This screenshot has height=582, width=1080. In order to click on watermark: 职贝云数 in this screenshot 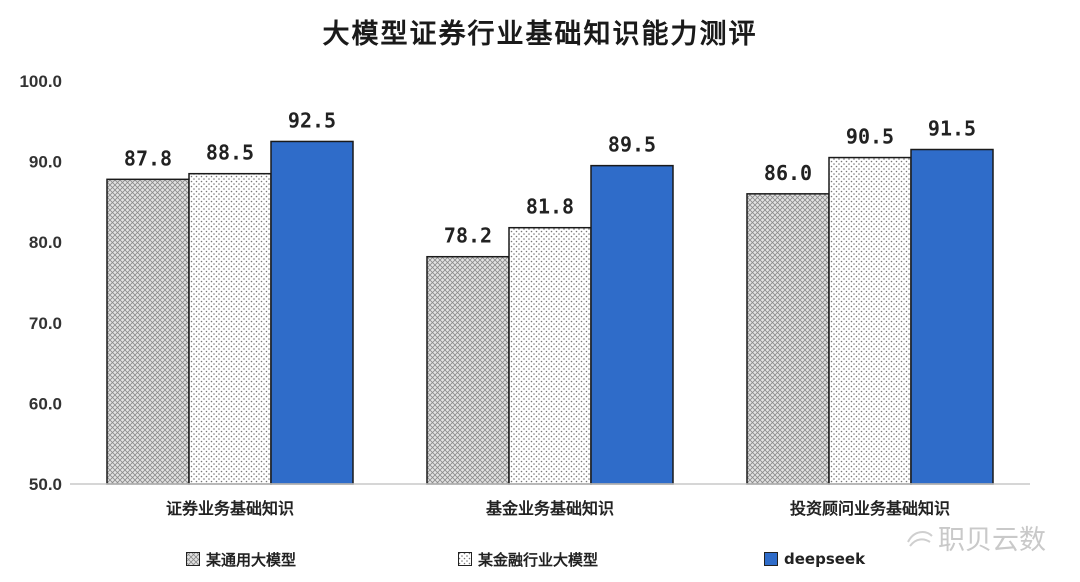, I will do `click(976, 537)`.